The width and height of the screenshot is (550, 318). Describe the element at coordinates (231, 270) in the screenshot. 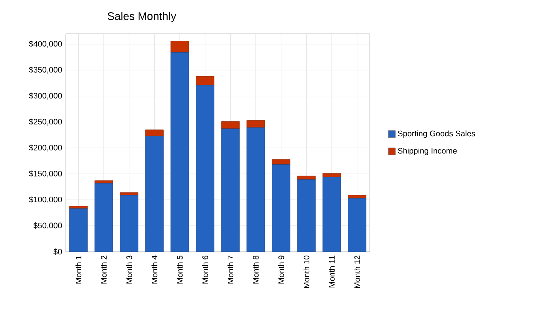

I see `x-tick-label: Month 7` at that location.